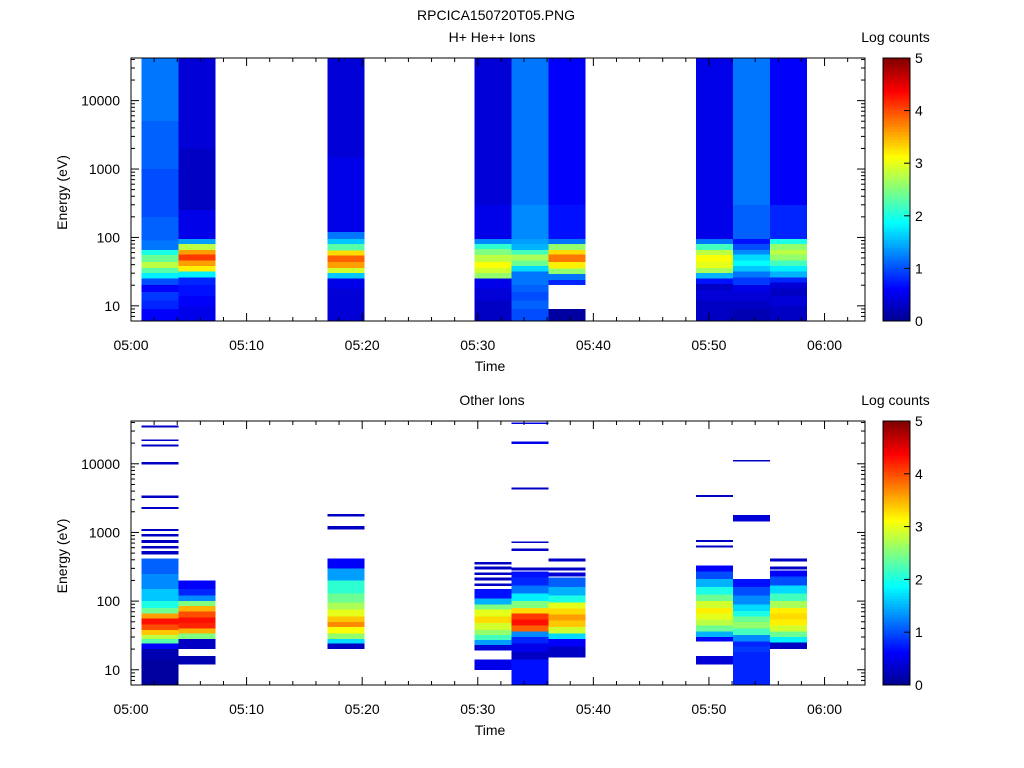  Describe the element at coordinates (708, 345) in the screenshot. I see `x-tick-label: 05:50` at that location.